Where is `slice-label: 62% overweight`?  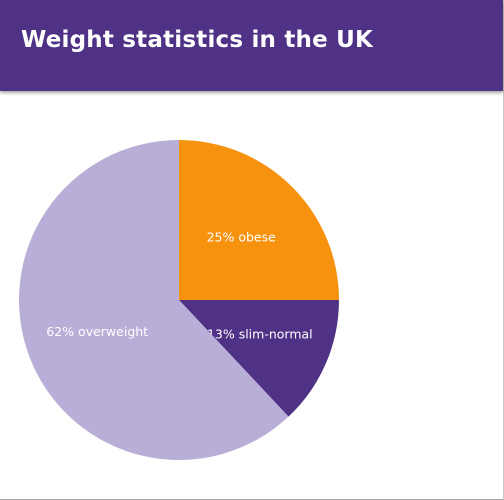 slice-label: 62% overweight is located at coordinates (97, 331).